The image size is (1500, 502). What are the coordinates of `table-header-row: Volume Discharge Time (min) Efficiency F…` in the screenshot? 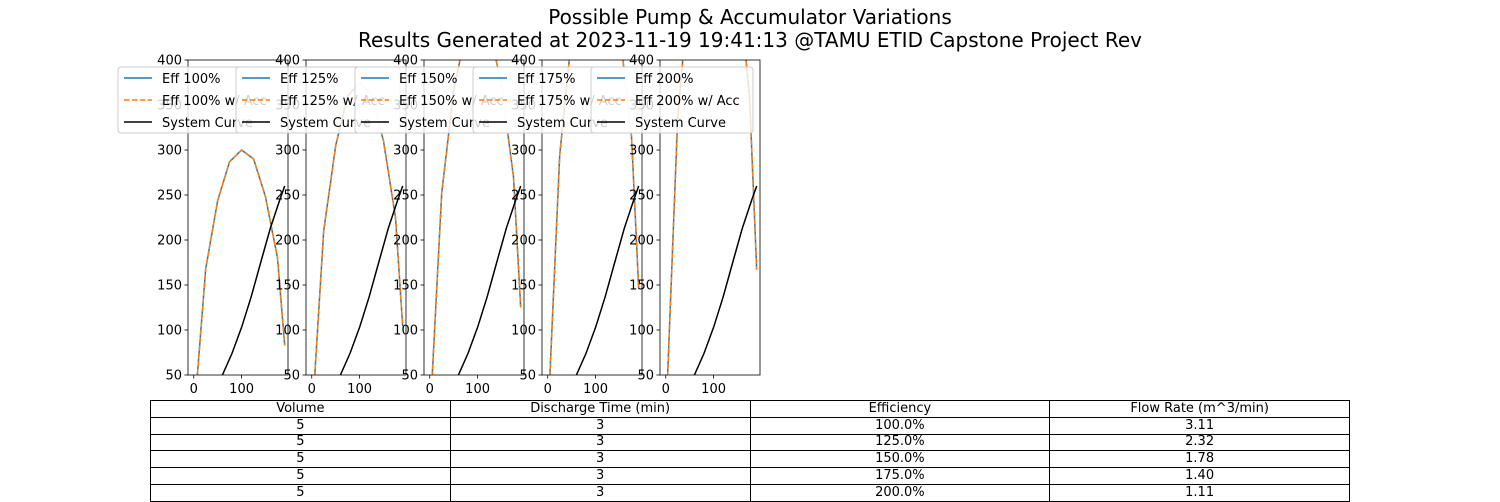 It's located at (750, 409).